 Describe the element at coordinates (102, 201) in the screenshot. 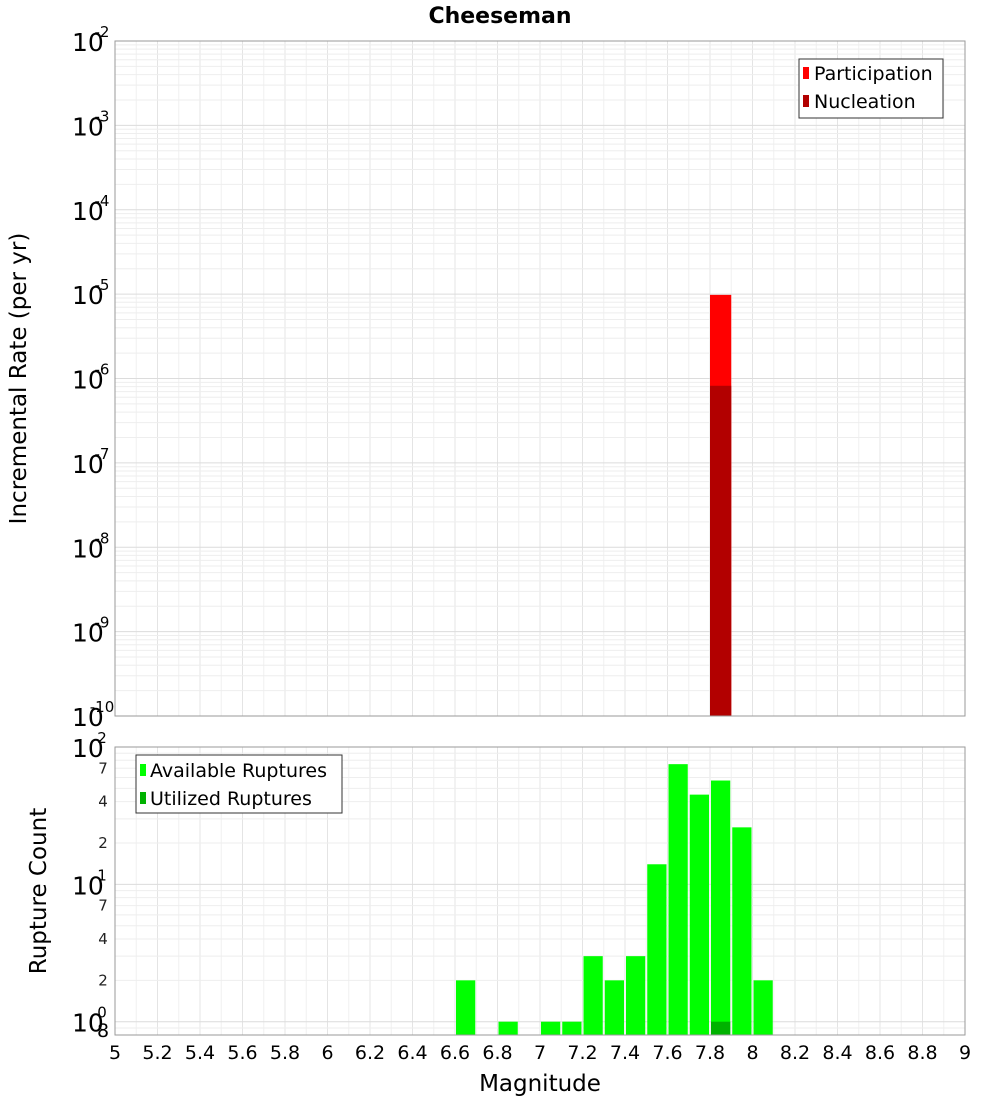

I see `rate-y-tick-exponent: -4` at that location.